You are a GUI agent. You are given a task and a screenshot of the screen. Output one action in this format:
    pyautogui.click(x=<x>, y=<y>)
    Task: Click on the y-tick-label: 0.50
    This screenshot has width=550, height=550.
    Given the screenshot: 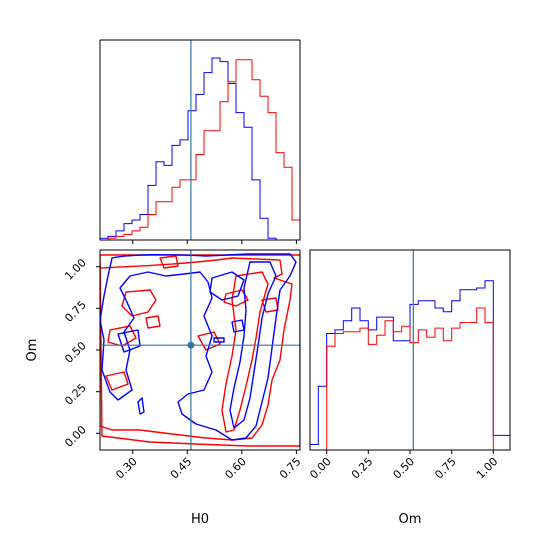 What is the action you would take?
    pyautogui.click(x=75, y=352)
    